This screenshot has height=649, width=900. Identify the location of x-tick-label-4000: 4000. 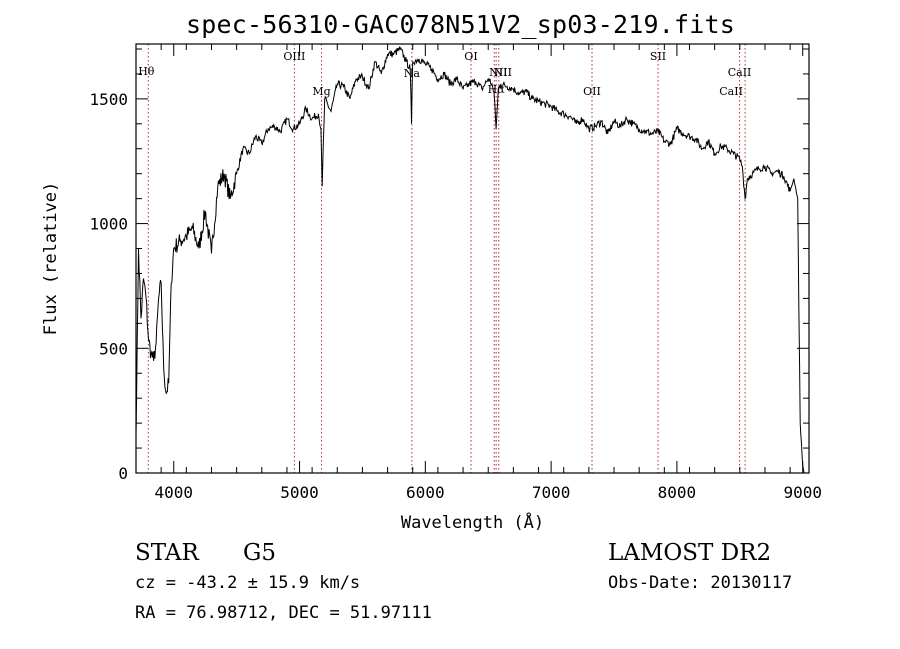
(173, 492).